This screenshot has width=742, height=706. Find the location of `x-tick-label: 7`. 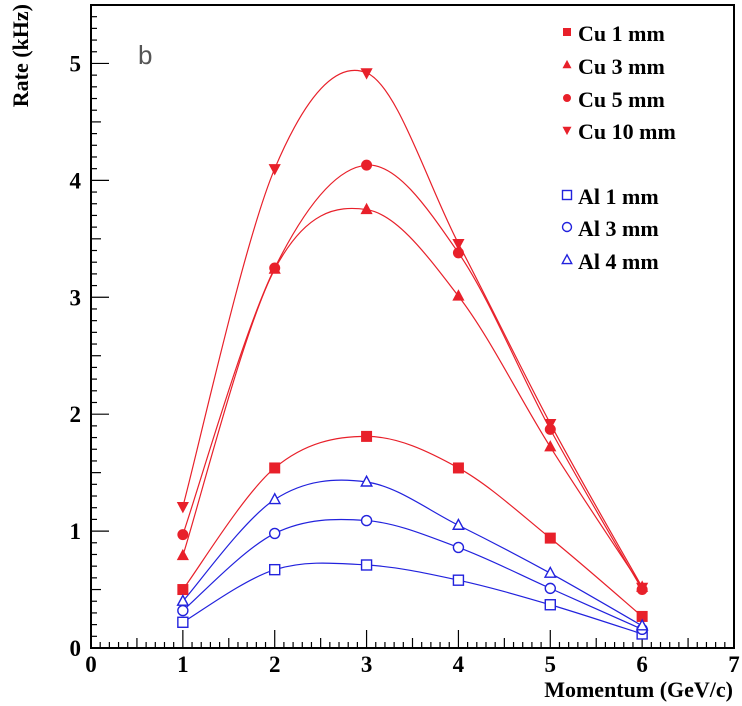

x-tick-label: 7 is located at coordinates (734, 664).